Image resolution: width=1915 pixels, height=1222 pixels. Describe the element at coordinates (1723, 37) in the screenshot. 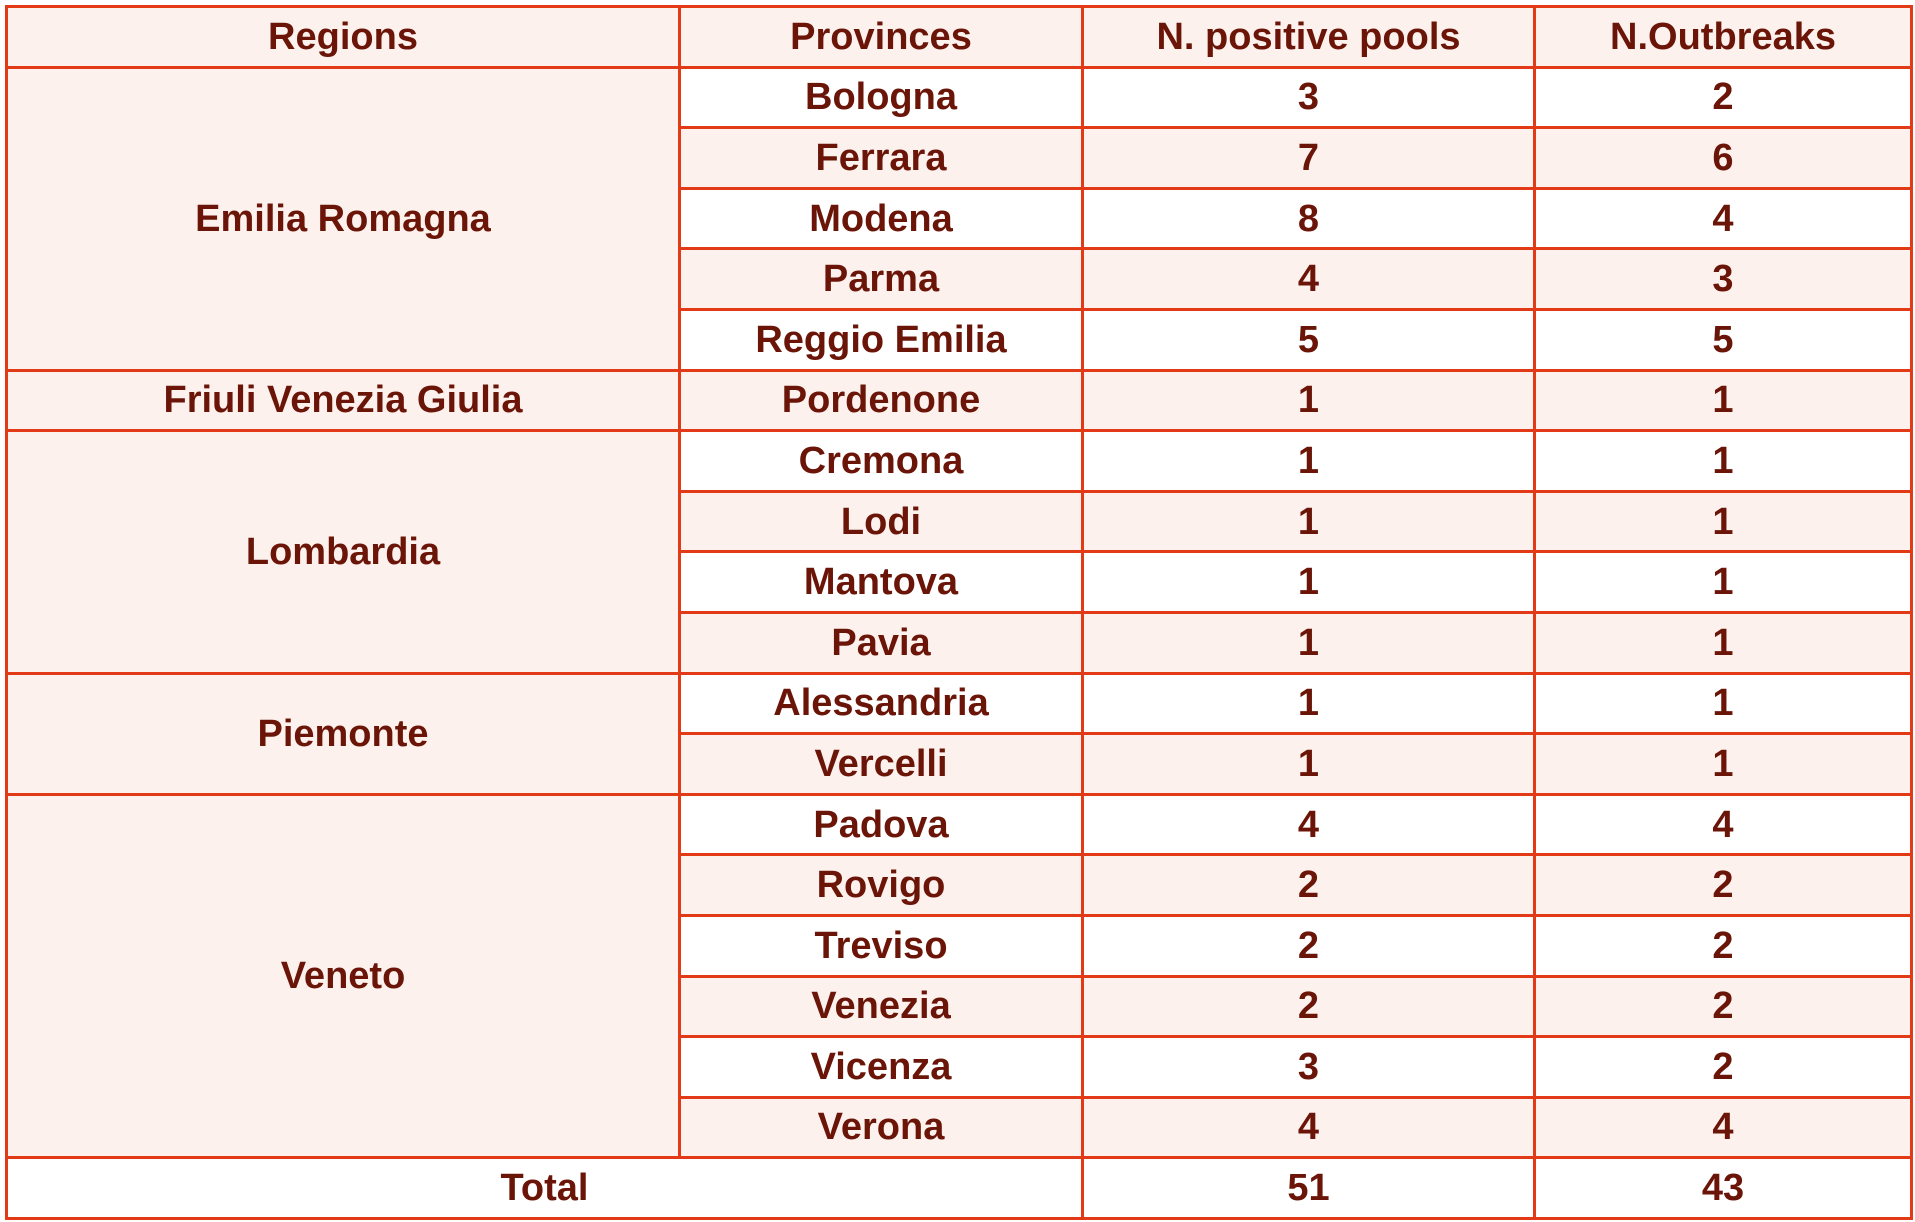

I see `header-outbreaks: N.Outbreaks` at that location.